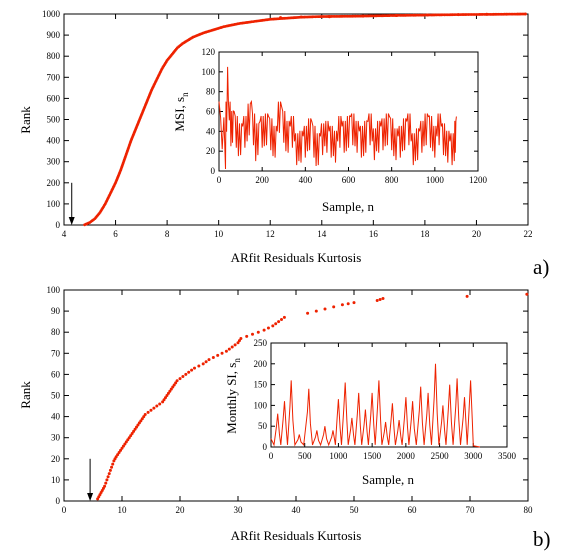  Describe the element at coordinates (265, 447) in the screenshot. I see `panel-b-inset-y-tick-label: 0` at that location.